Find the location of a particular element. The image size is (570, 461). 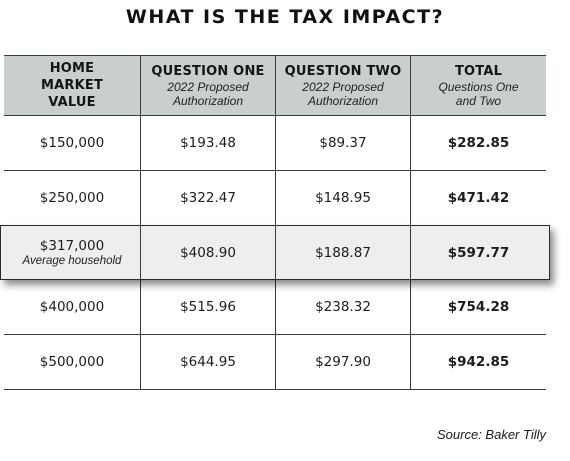

question-one-value: $193.48 is located at coordinates (208, 143).